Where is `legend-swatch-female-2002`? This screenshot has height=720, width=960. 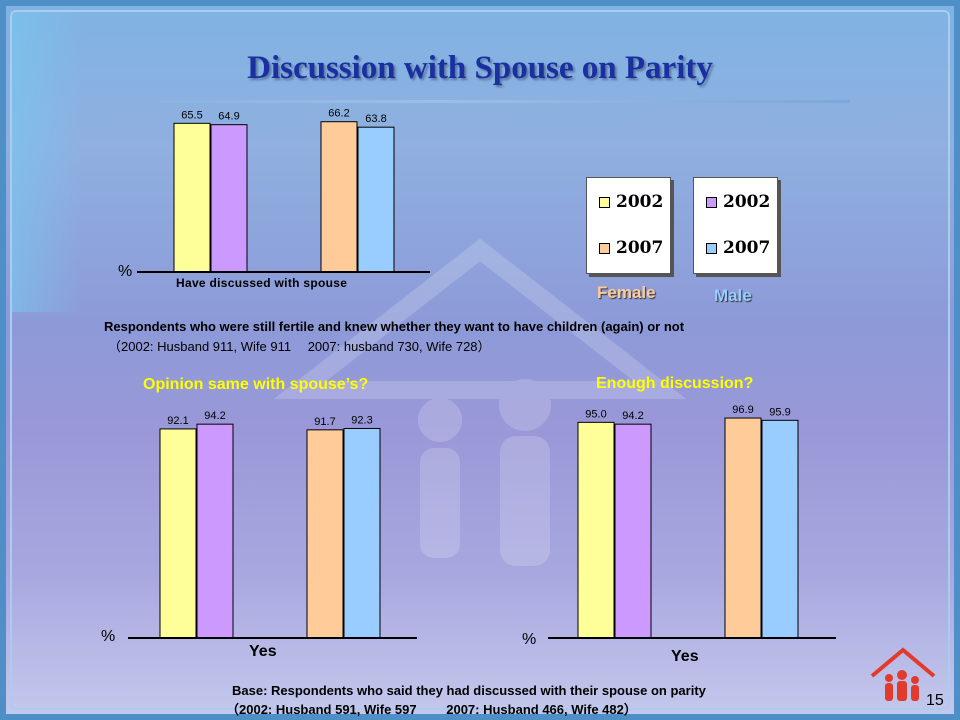
legend-swatch-female-2002 is located at coordinates (604, 202).